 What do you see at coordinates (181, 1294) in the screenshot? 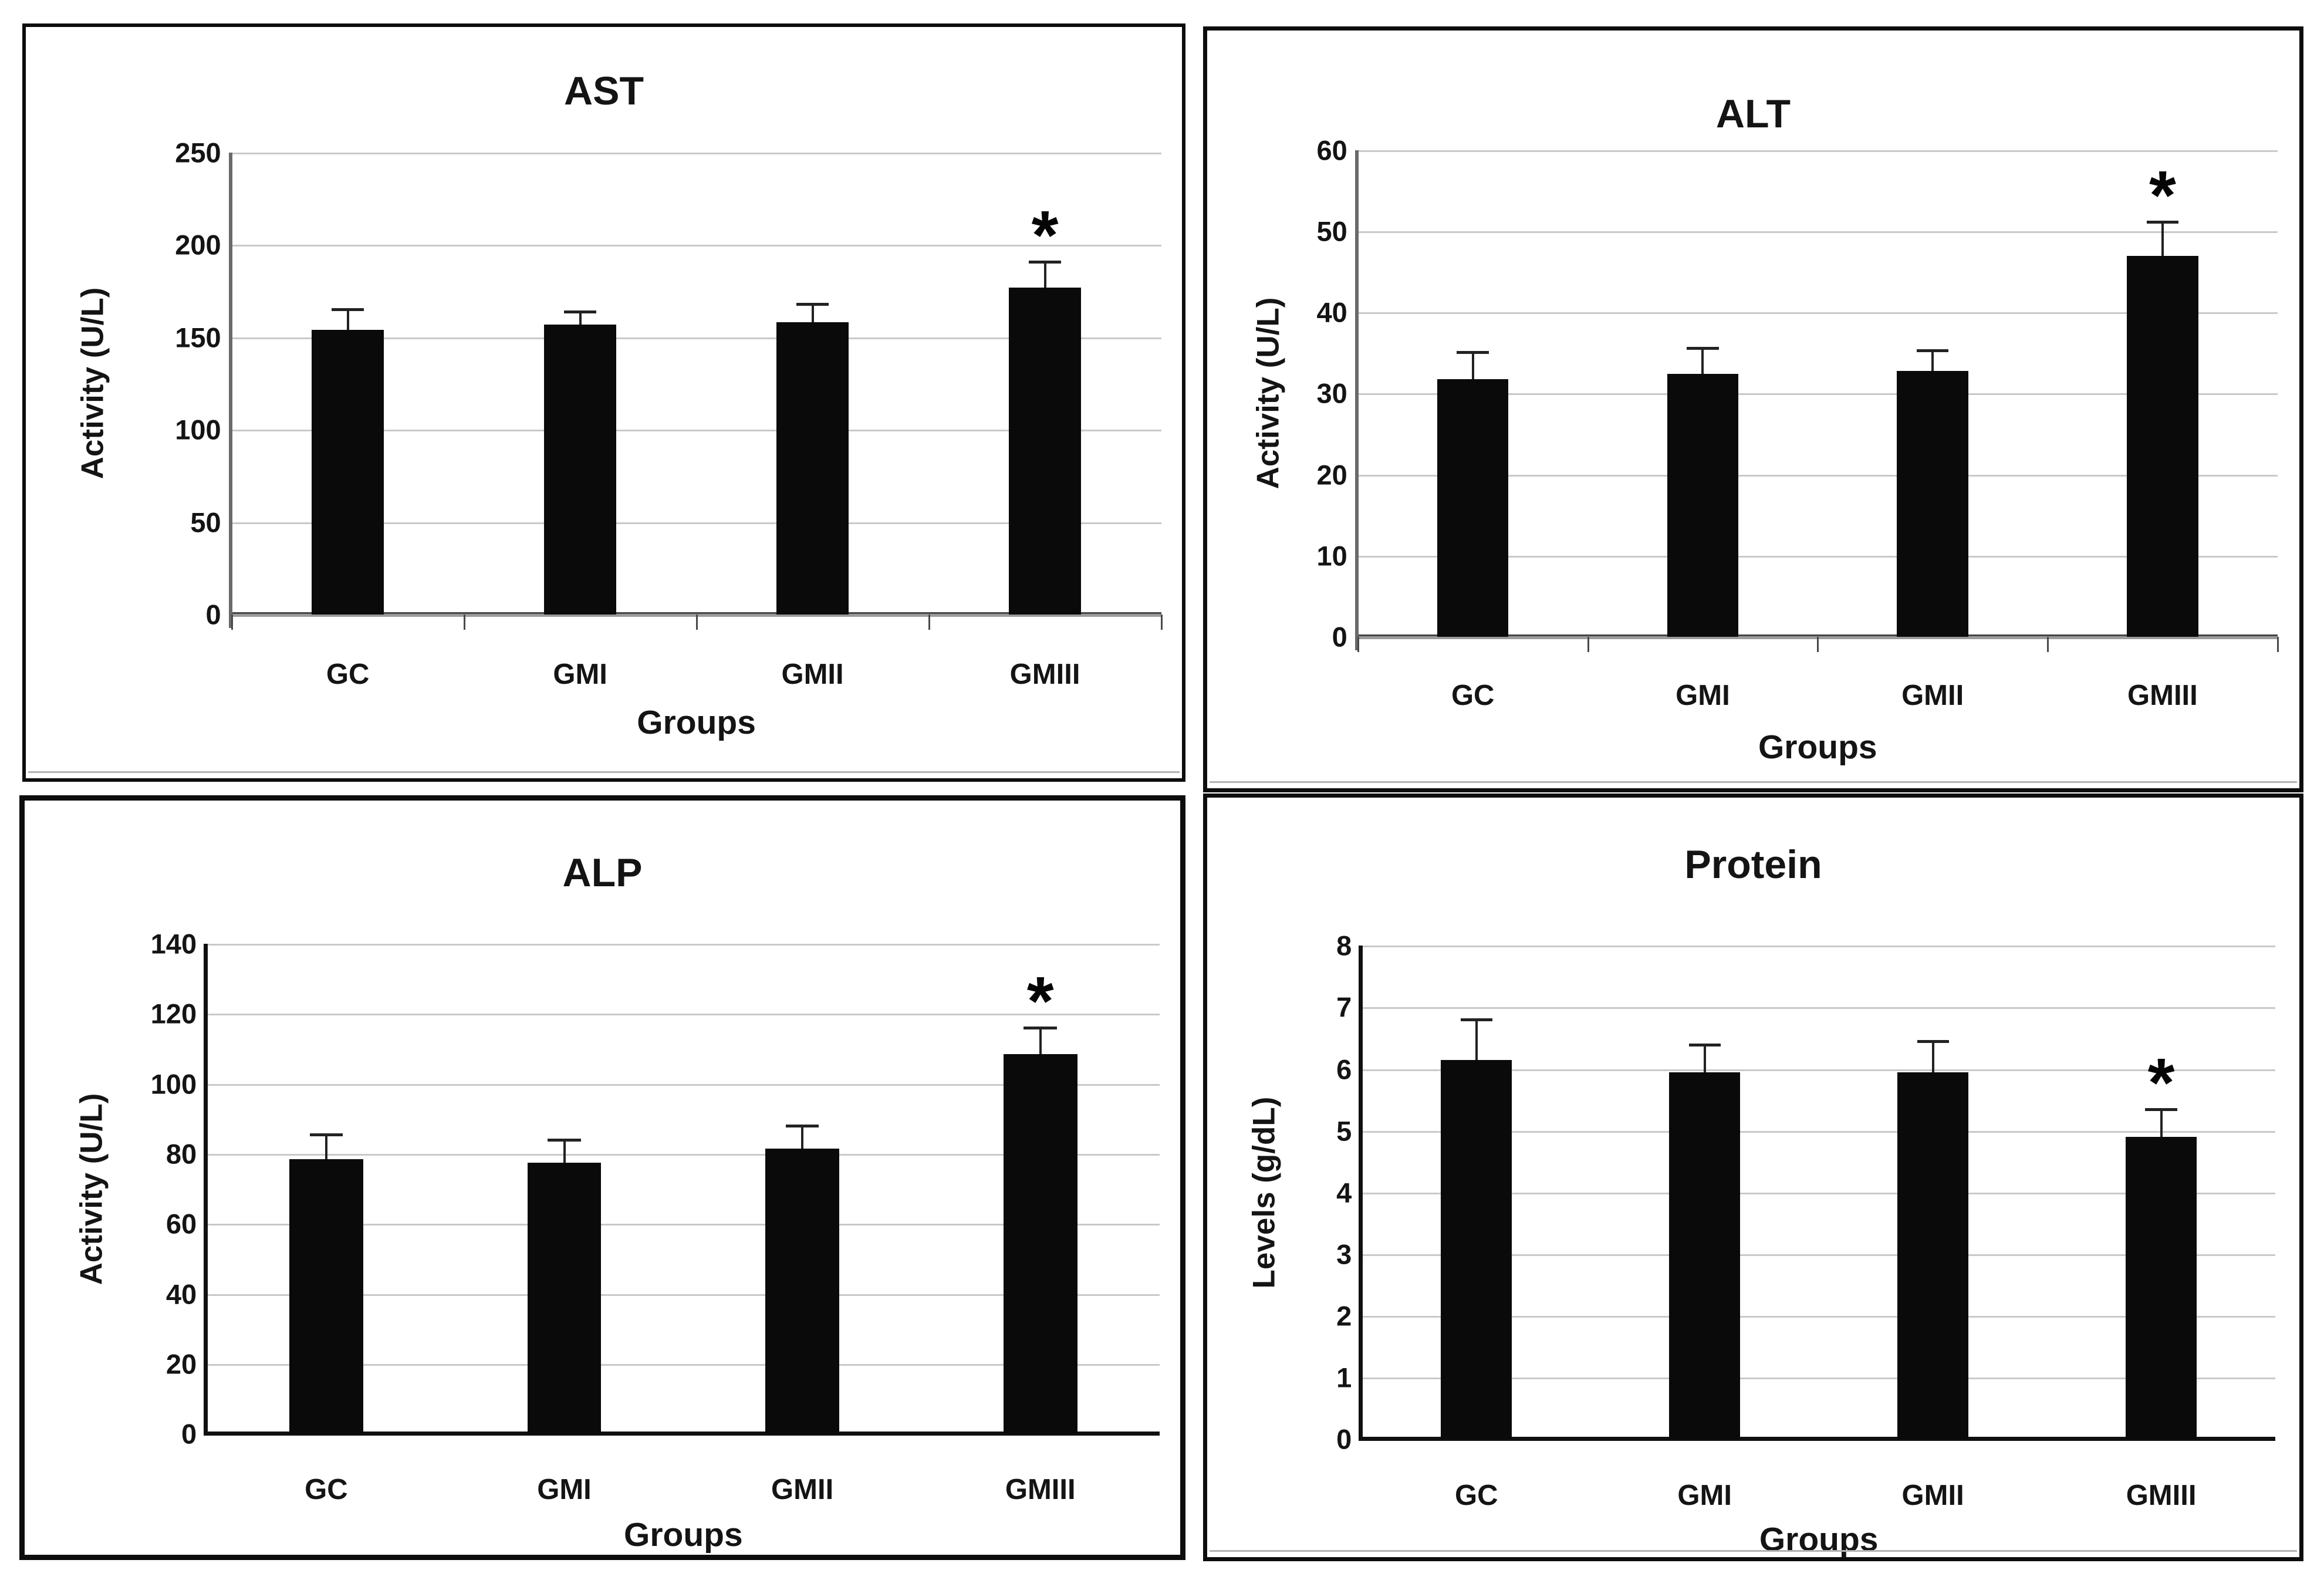
I see `y-tick-label: 40` at bounding box center [181, 1294].